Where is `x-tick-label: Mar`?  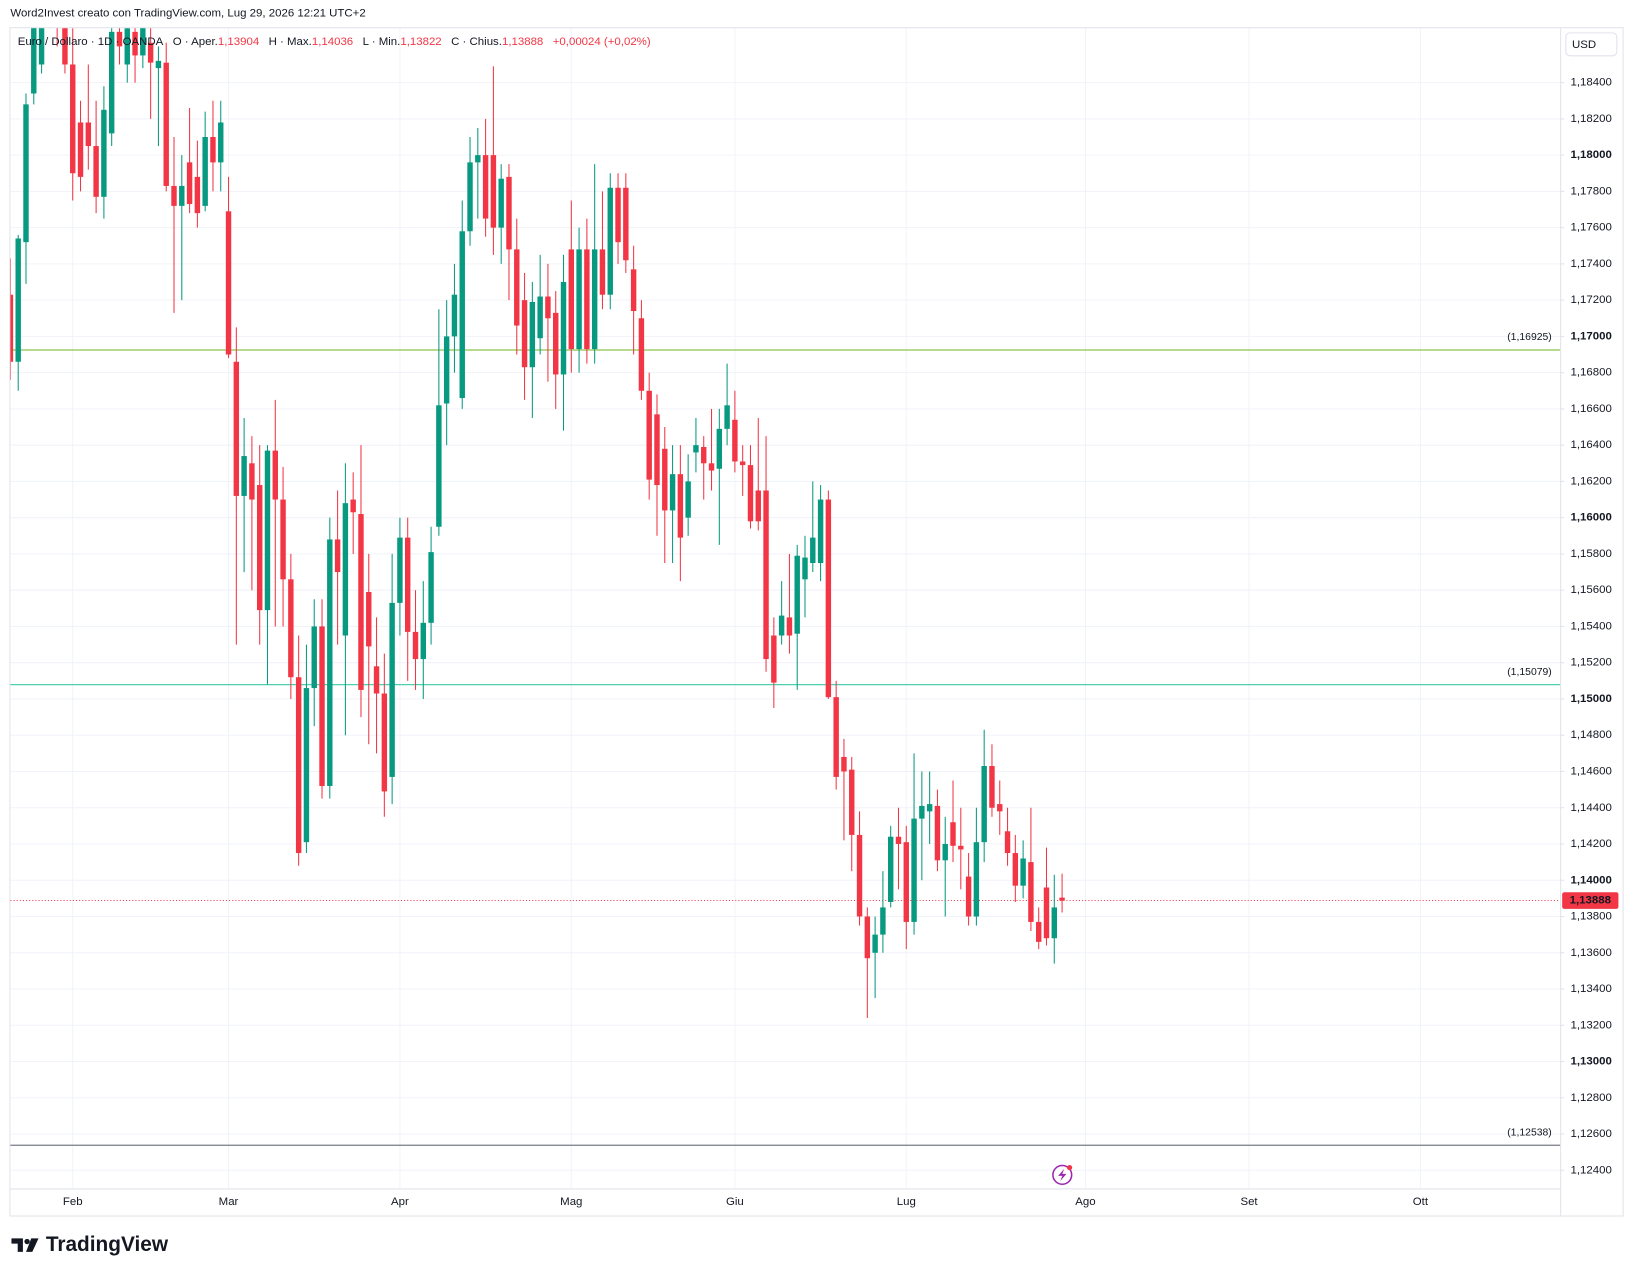
x-tick-label: Mar is located at coordinates (229, 1202).